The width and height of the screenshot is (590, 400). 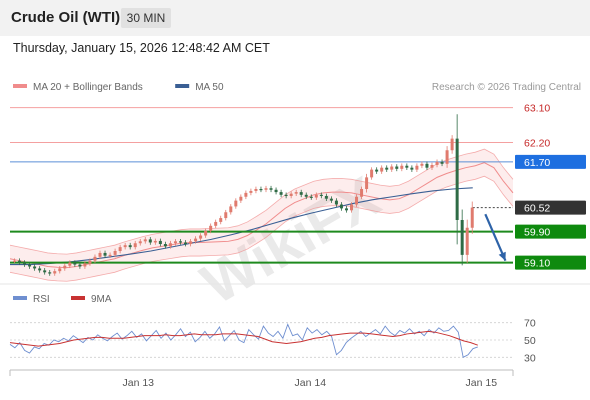 I want to click on level-value-59-90: 59.90, so click(x=537, y=233).